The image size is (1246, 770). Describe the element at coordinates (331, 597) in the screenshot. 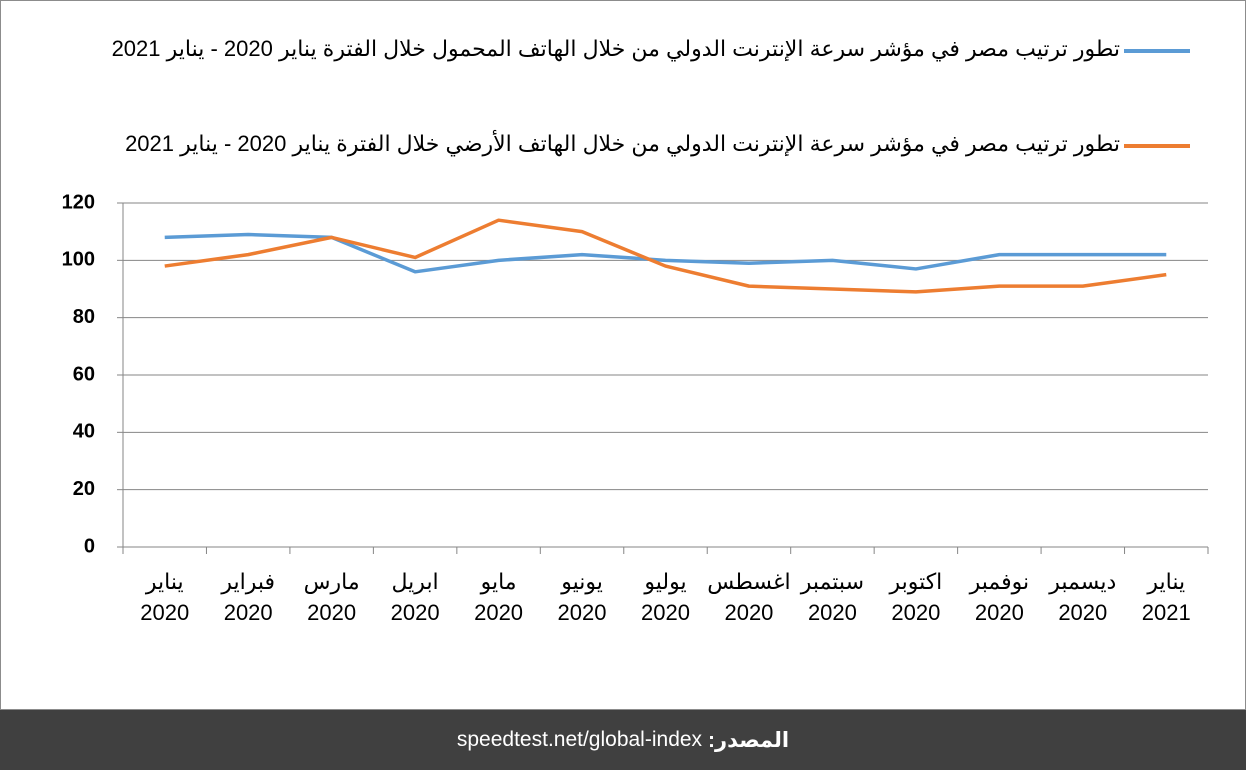

I see `x-tick-label: مارس 2020` at that location.